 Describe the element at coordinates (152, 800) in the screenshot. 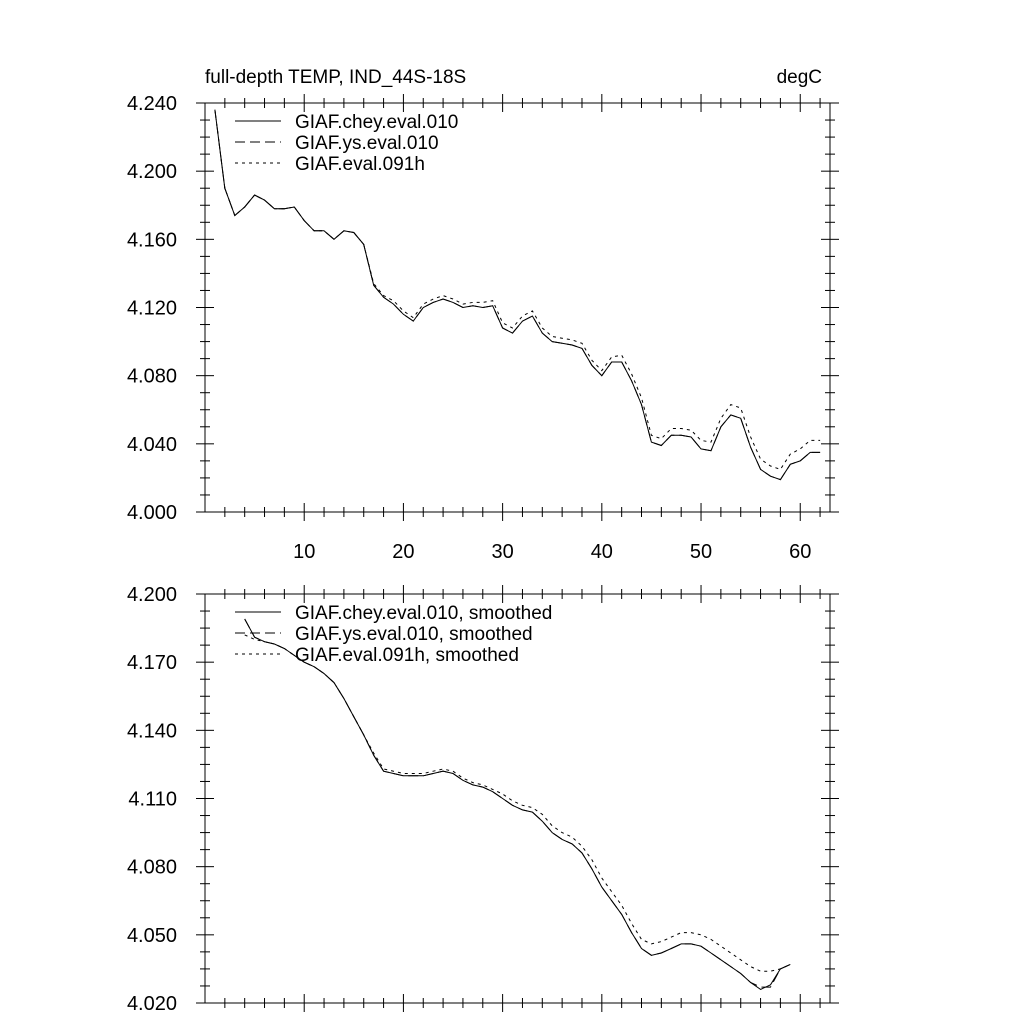

I see `y-tick-label: 4.110` at that location.